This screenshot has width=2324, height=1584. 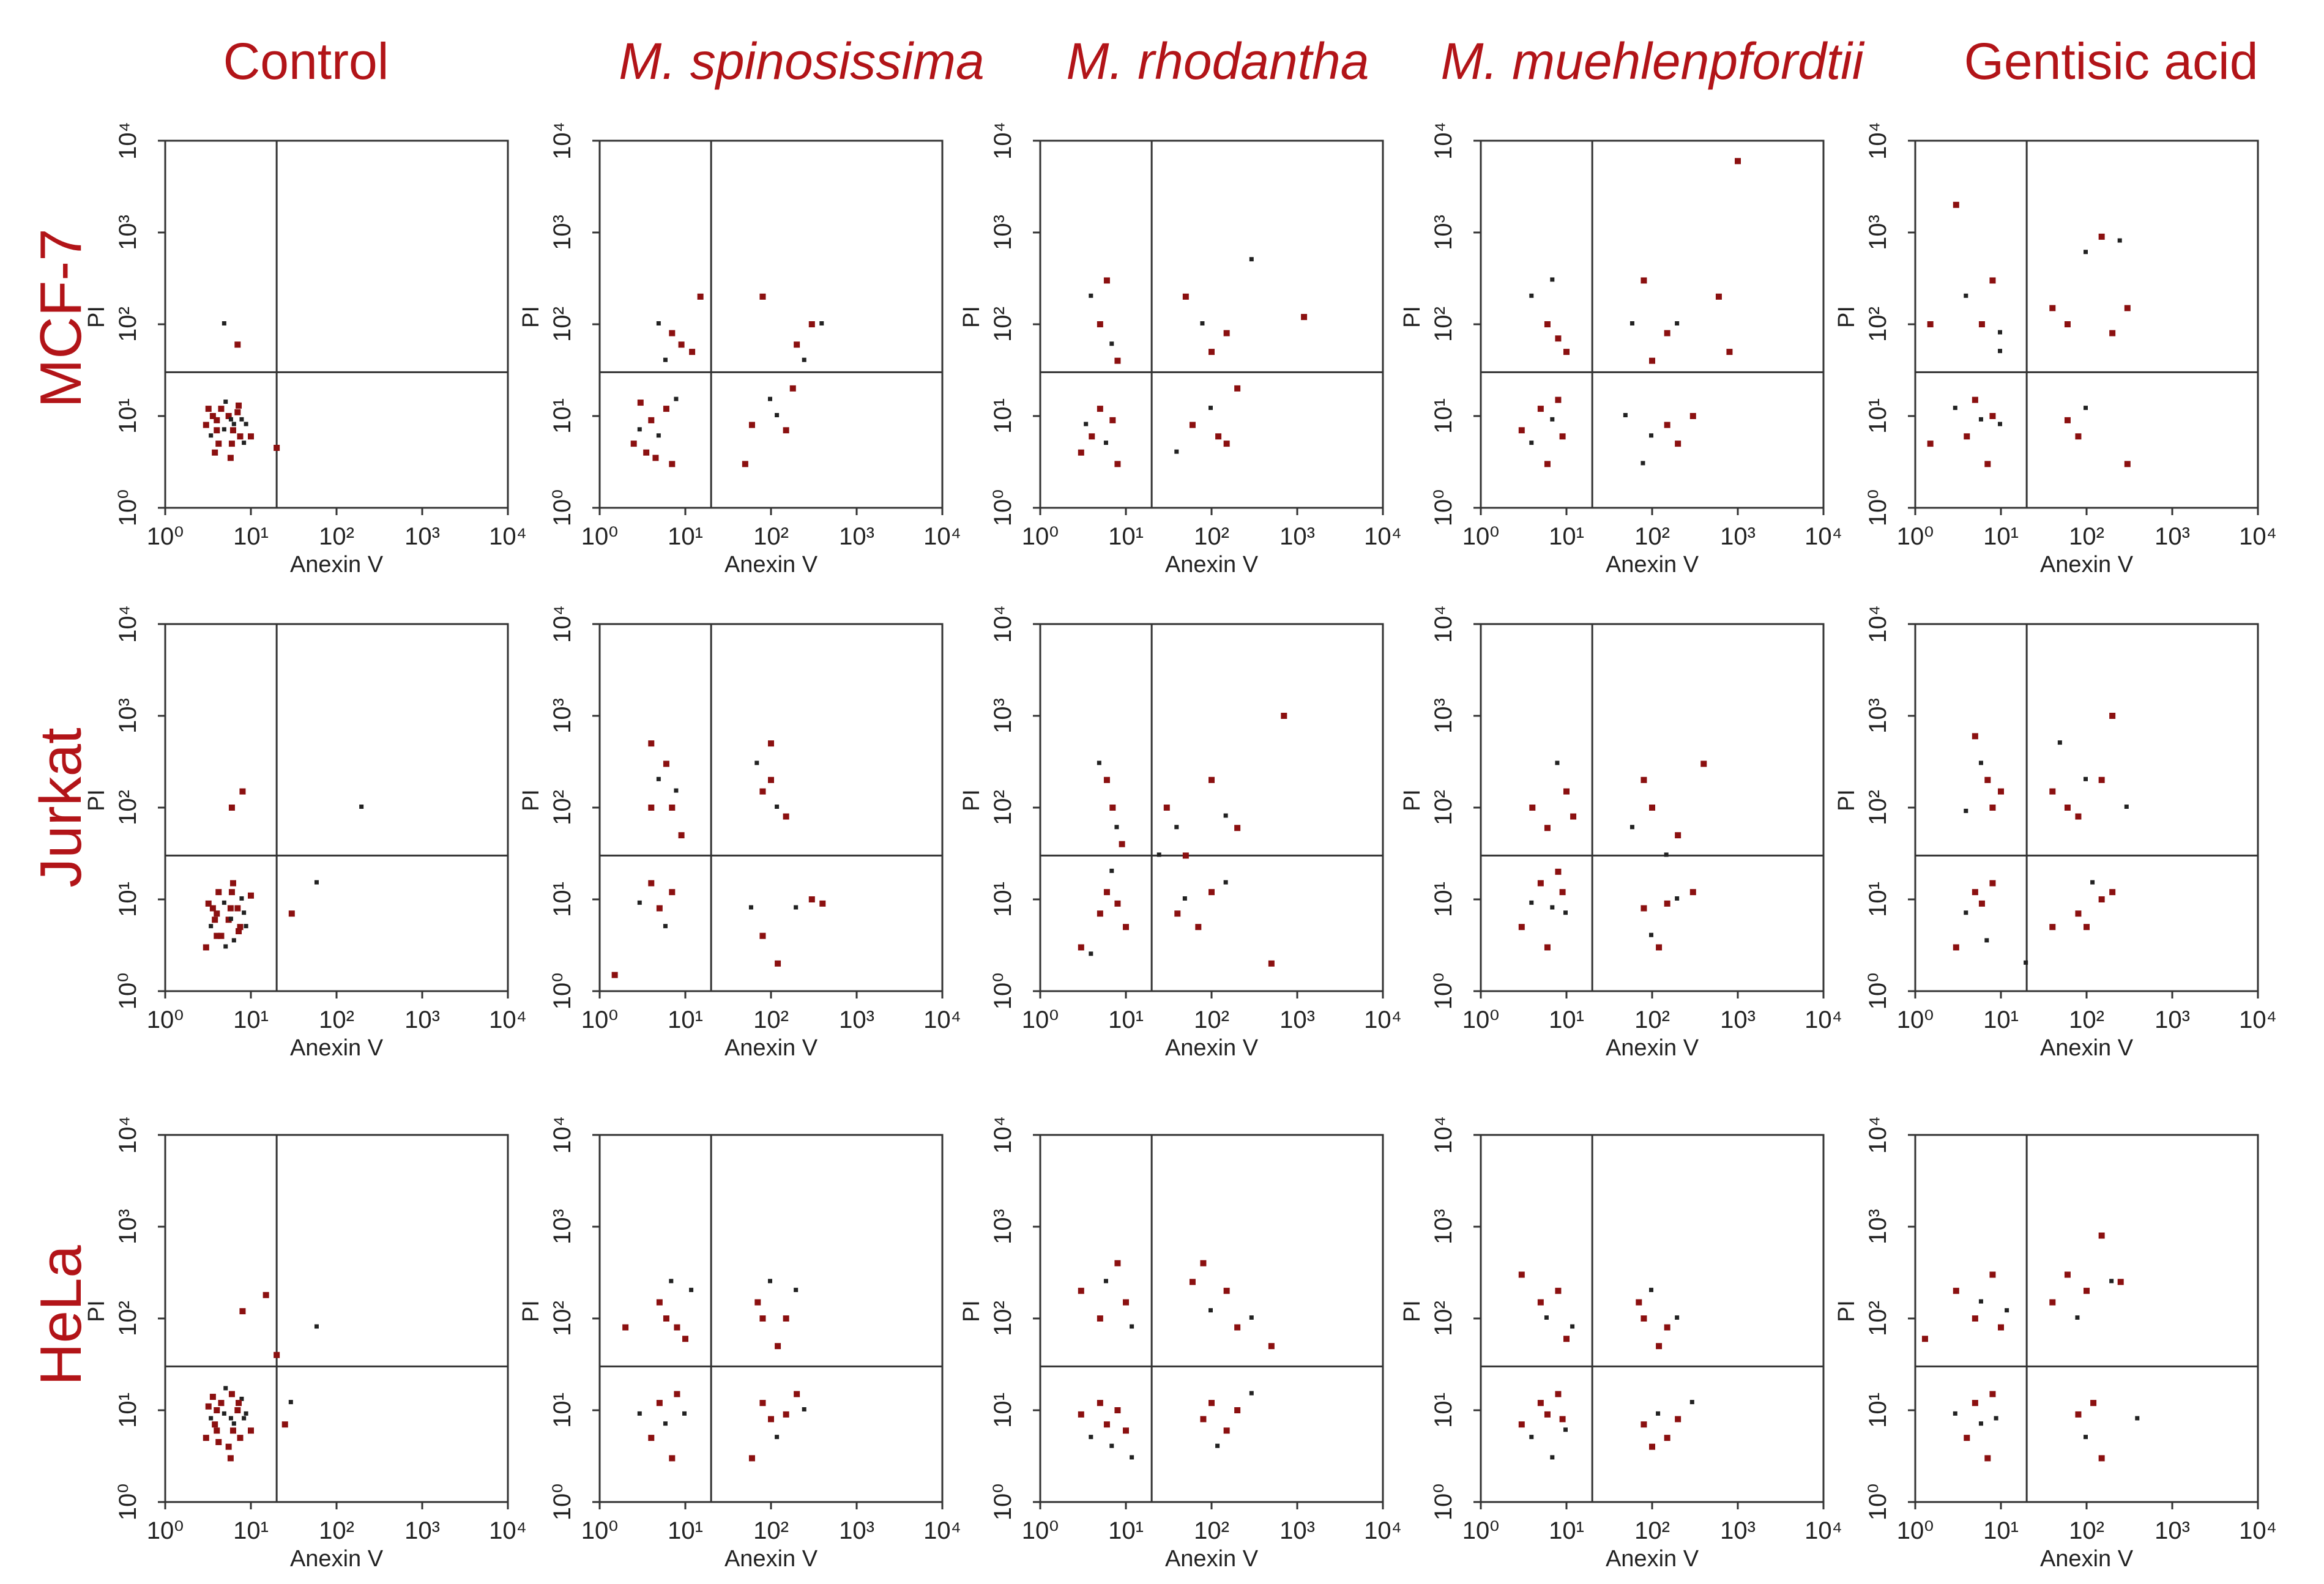 I want to click on y-axis-label: PI, so click(x=1412, y=800).